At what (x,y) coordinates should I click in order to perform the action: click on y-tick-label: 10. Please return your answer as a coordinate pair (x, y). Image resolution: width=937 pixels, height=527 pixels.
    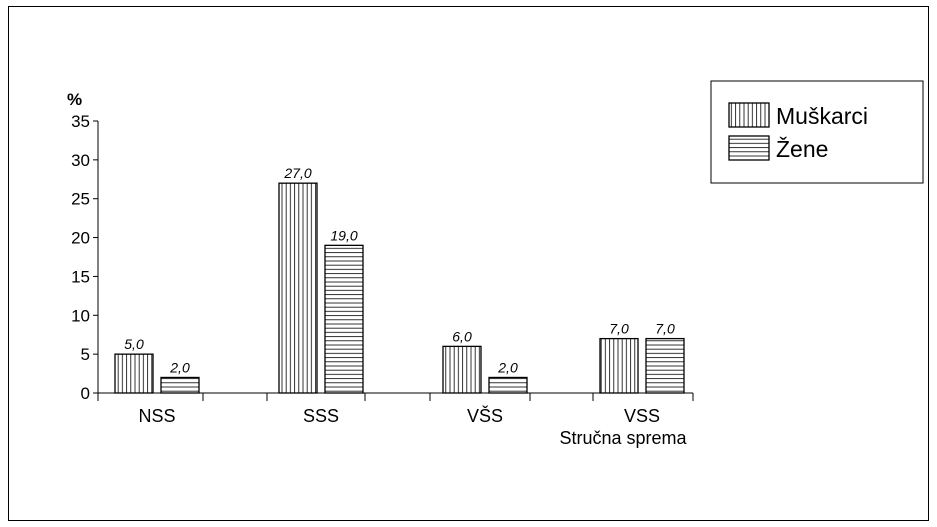
    Looking at the image, I should click on (80, 315).